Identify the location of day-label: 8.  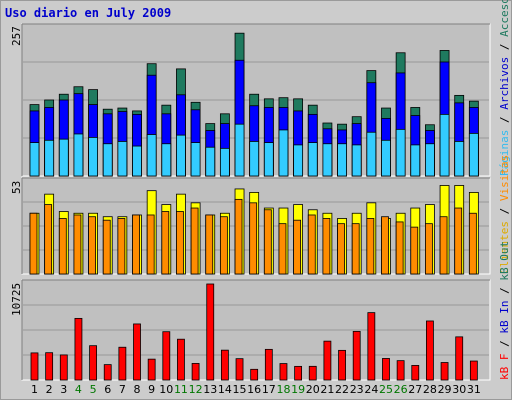
(137, 389).